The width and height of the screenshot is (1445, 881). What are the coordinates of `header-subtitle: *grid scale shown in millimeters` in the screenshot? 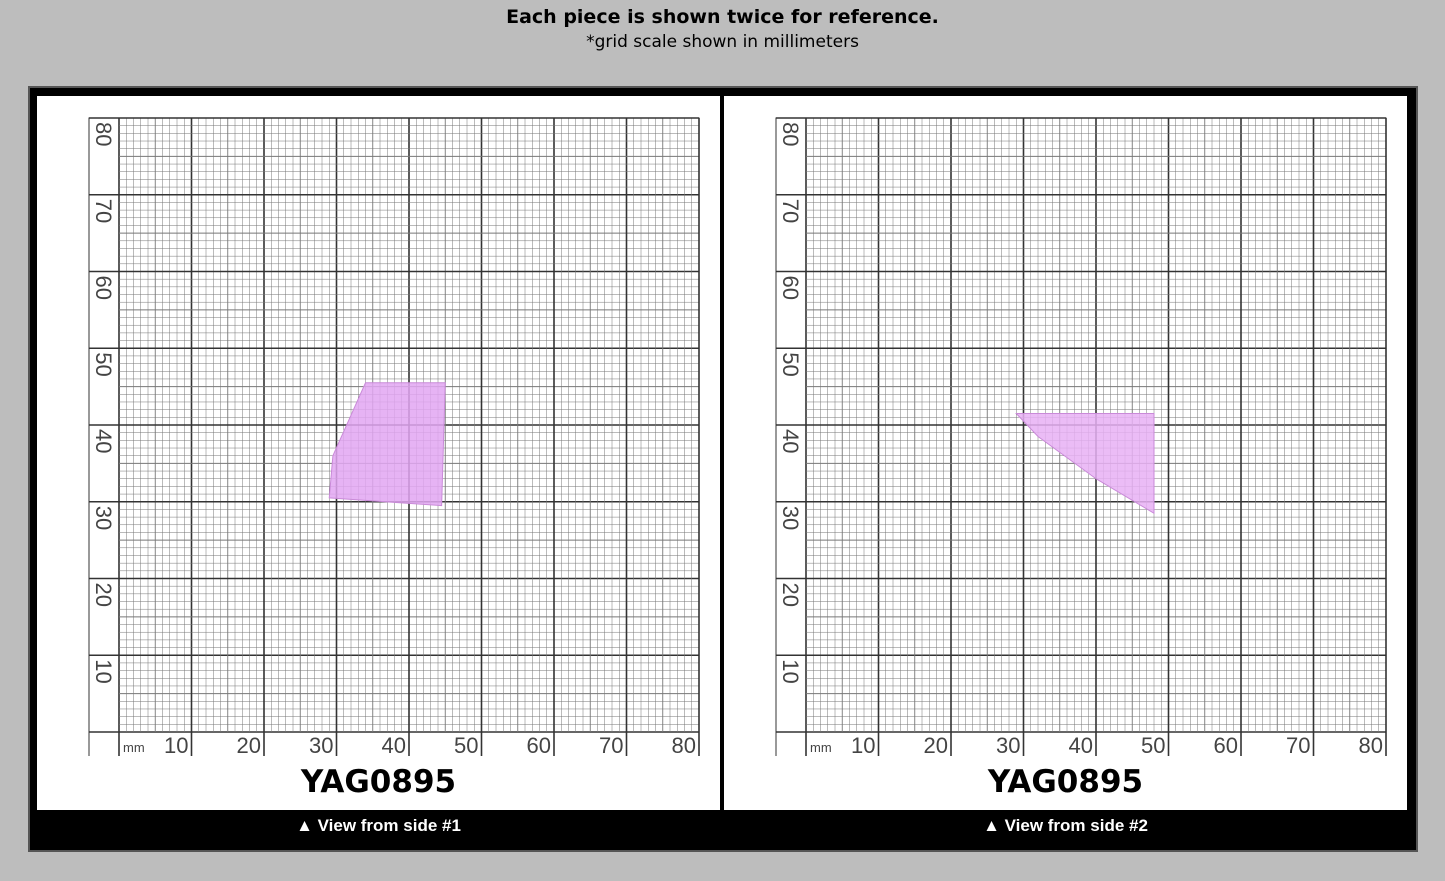 It's located at (722, 42).